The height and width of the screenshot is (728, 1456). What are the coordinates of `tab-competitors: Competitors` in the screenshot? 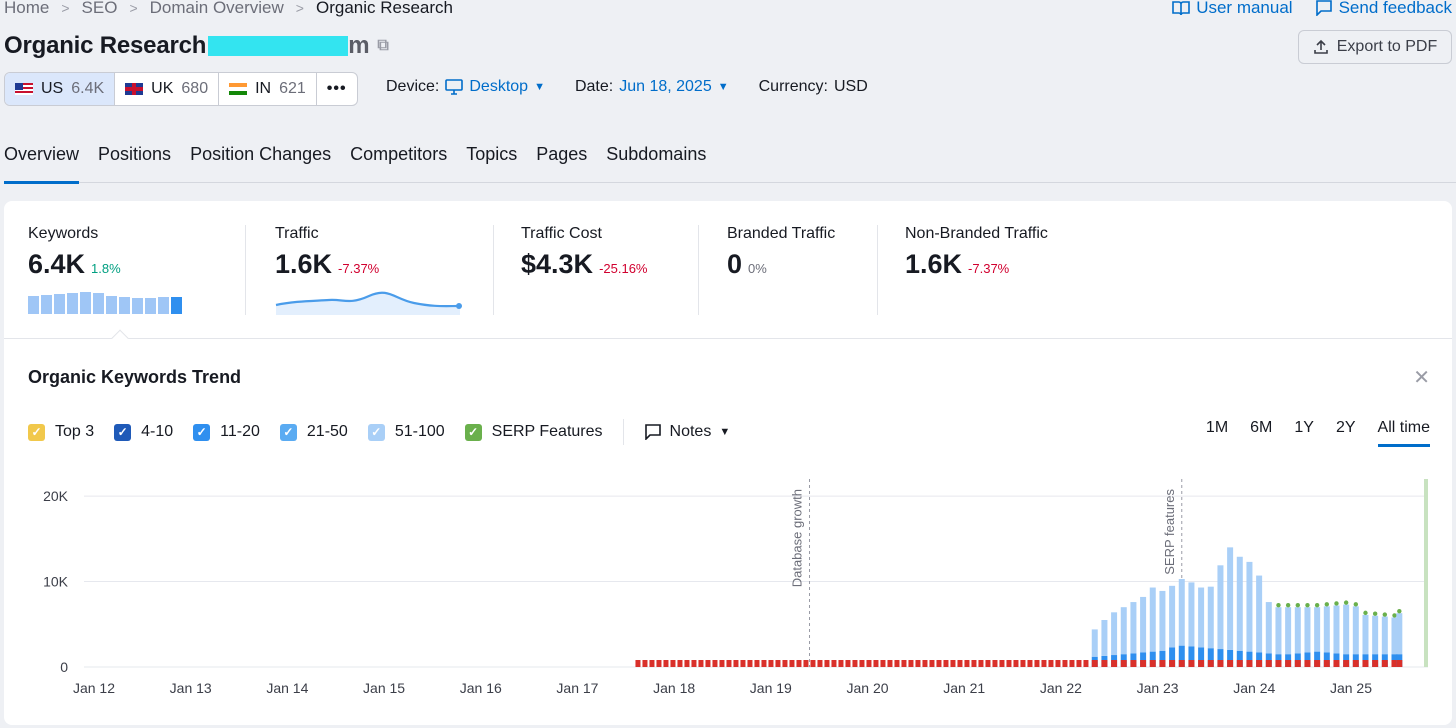 It's located at (399, 154).